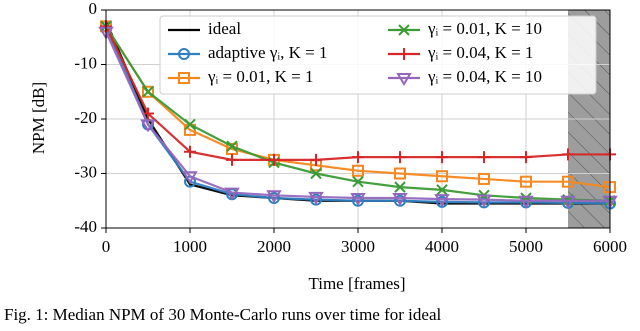 This screenshot has width=640, height=331. I want to click on y-tick-label: -10, so click(85, 62).